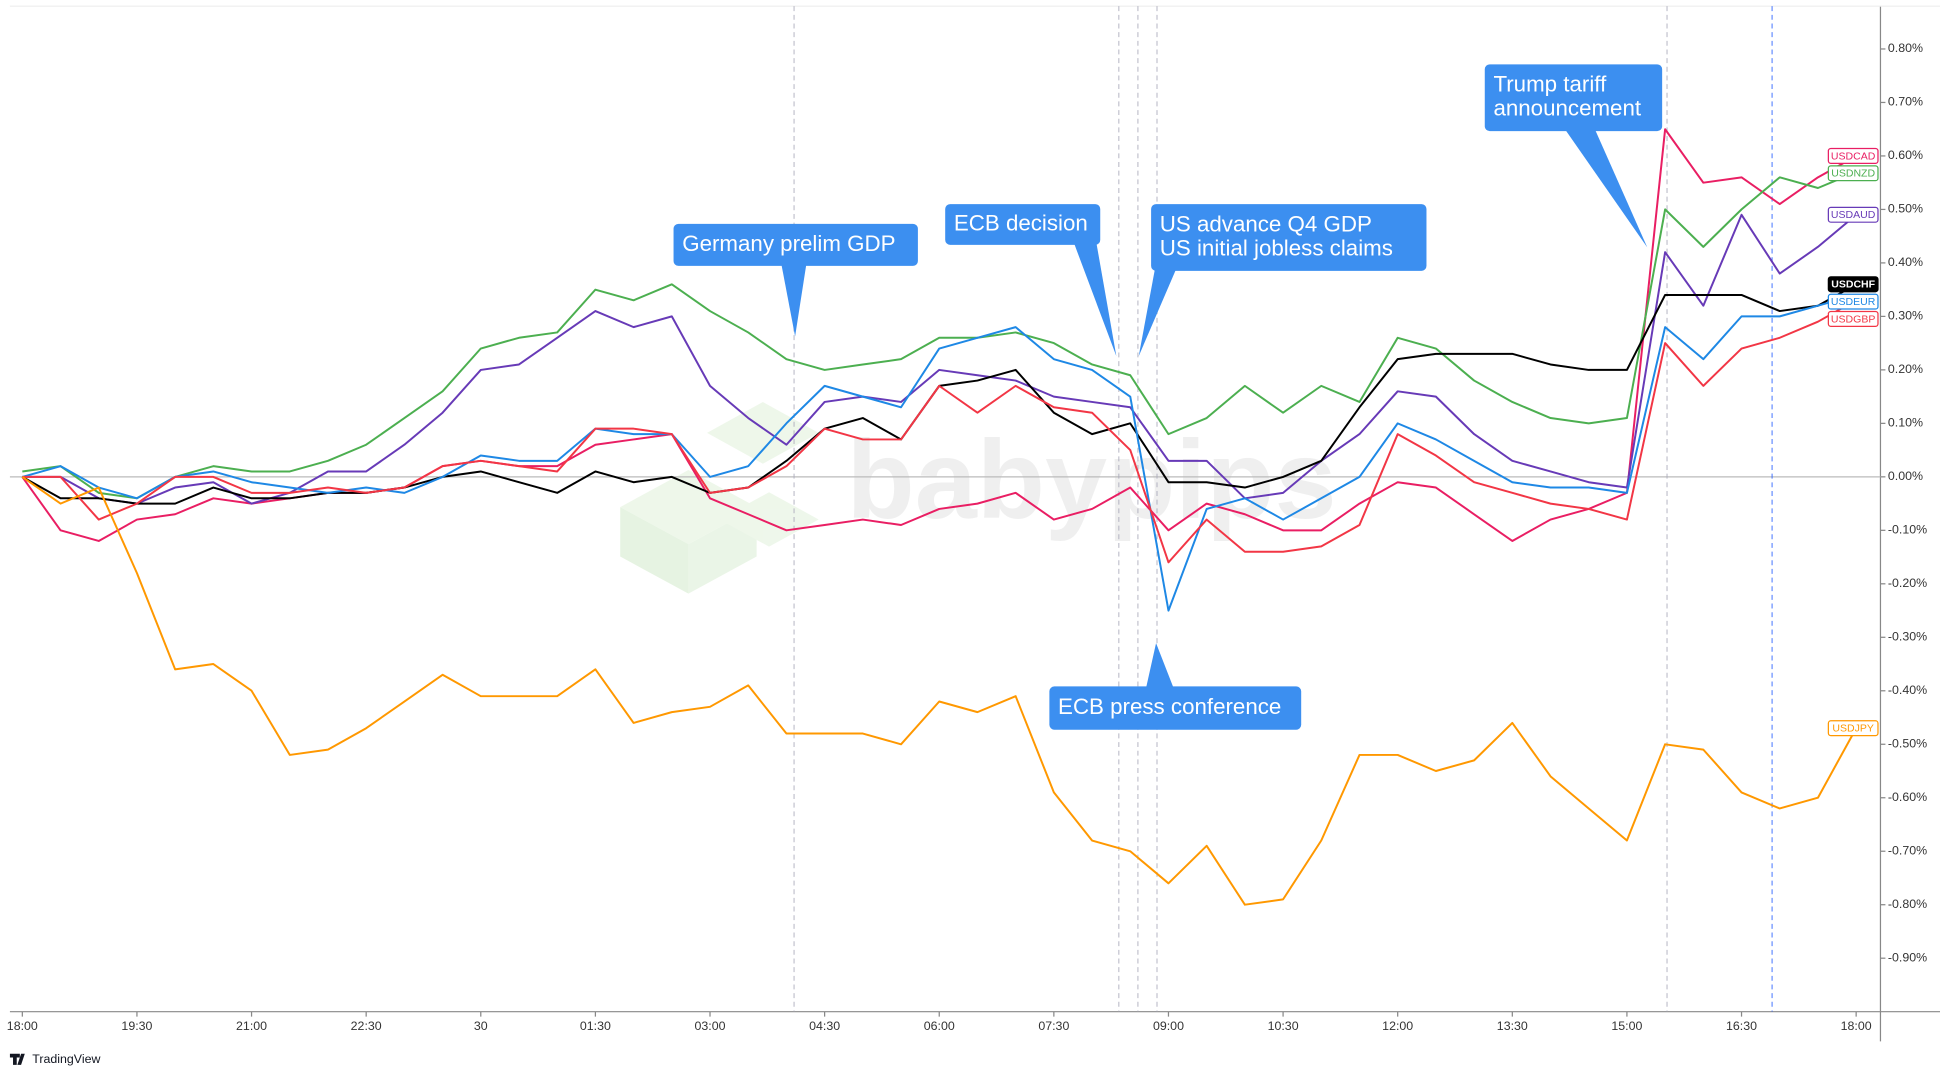 The height and width of the screenshot is (1076, 1940). I want to click on y-tick-label: -0.90%, so click(1907, 957).